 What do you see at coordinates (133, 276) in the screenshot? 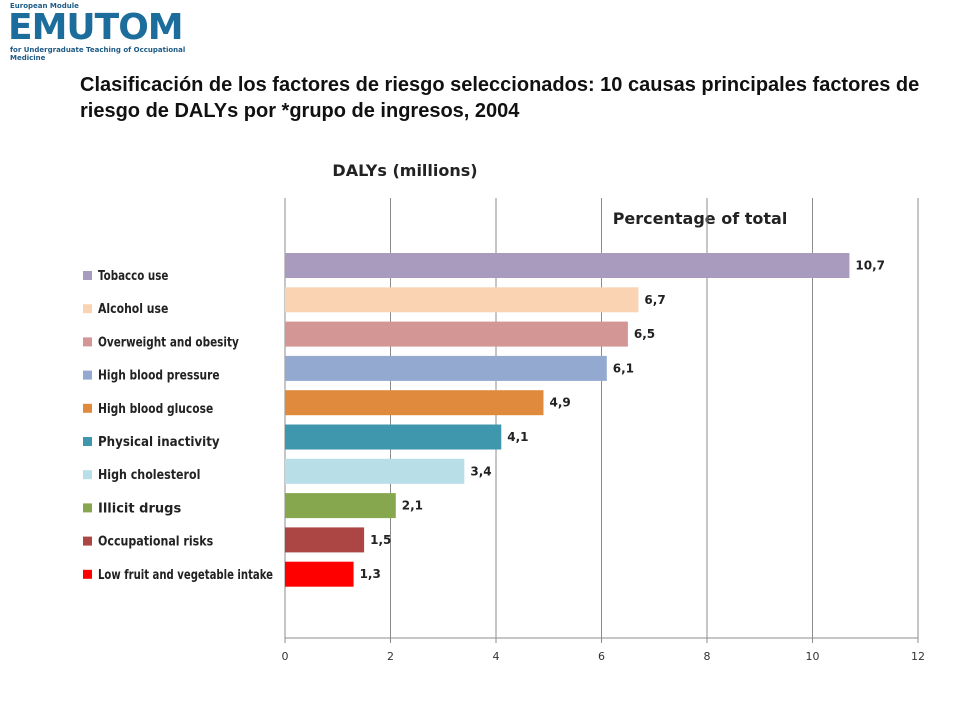
I see `legend-item-label: Tobacco use` at bounding box center [133, 276].